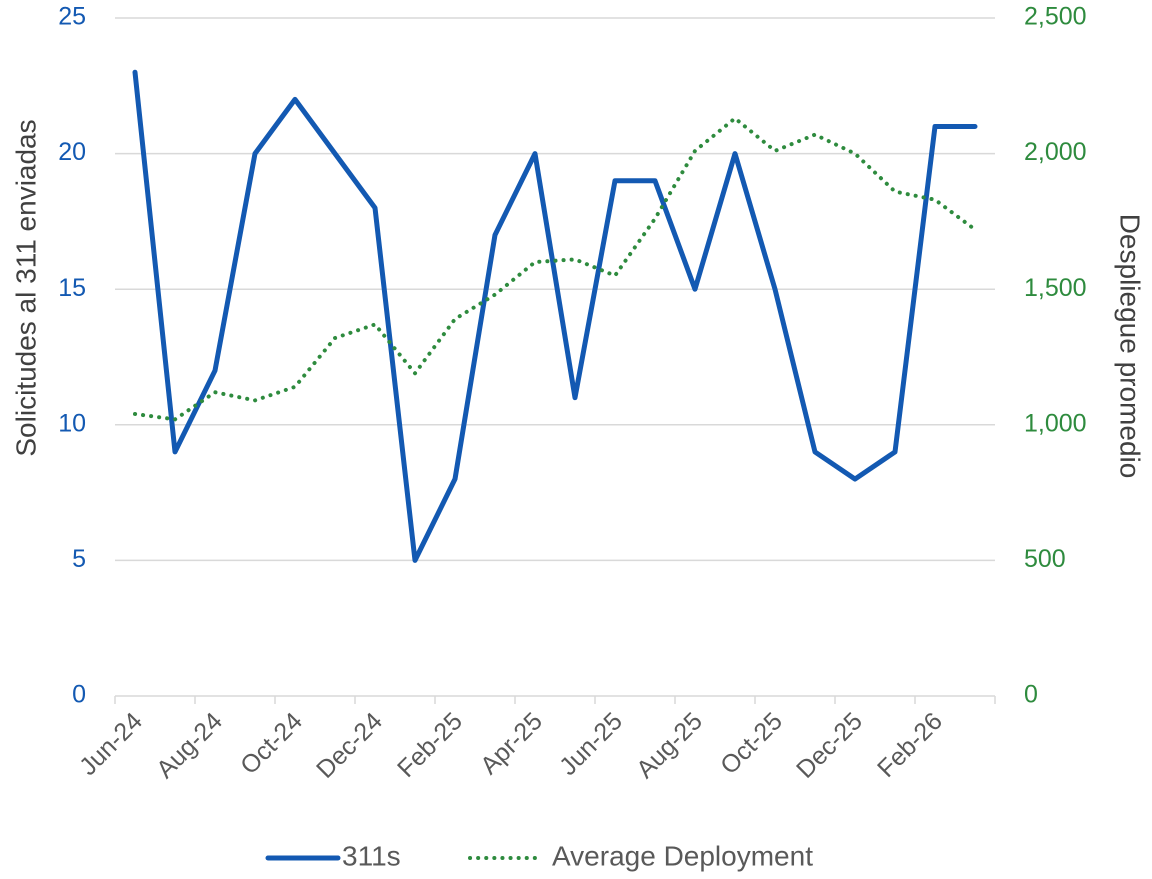 The width and height of the screenshot is (1152, 879). What do you see at coordinates (1055, 17) in the screenshot?
I see `y2-tick-label: 2,500` at bounding box center [1055, 17].